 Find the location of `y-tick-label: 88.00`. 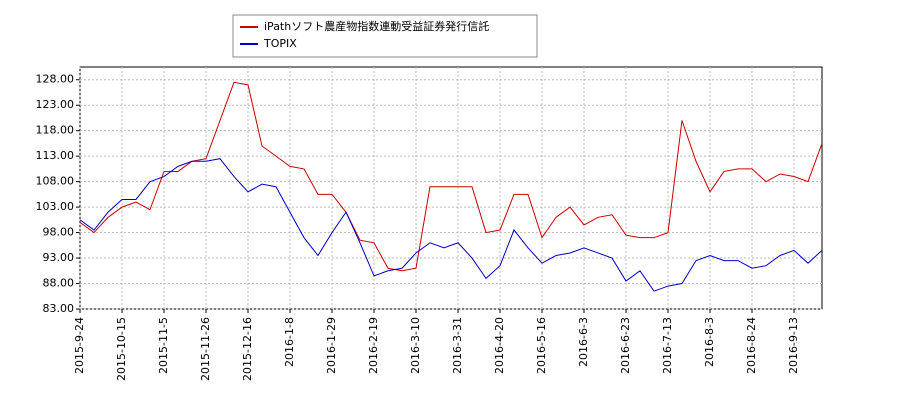

y-tick-label: 88.00 is located at coordinates (59, 283).